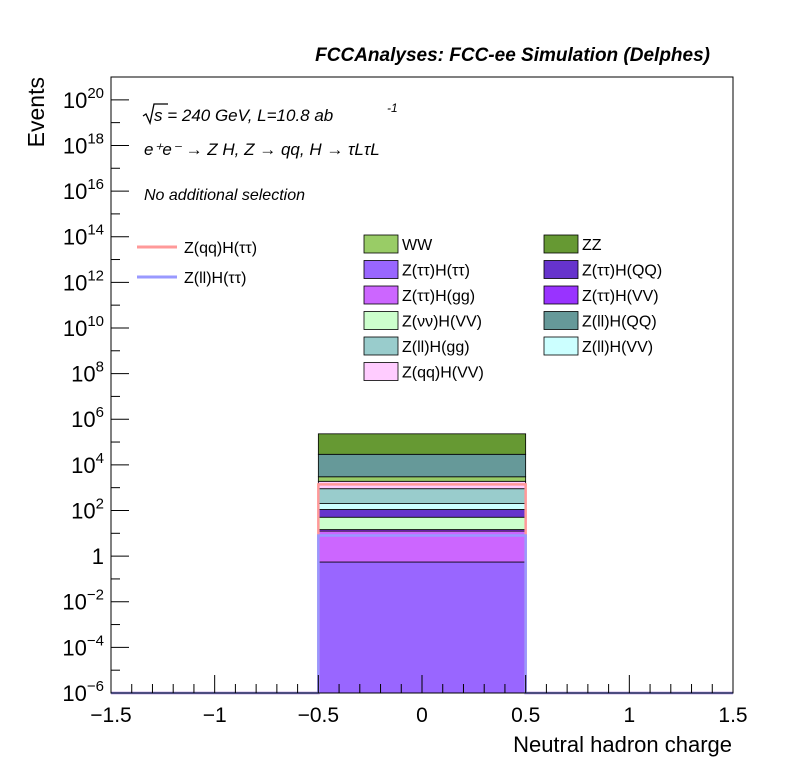 The image size is (796, 772). Describe the element at coordinates (318, 715) in the screenshot. I see `x-tick-label-2: −0.5` at that location.